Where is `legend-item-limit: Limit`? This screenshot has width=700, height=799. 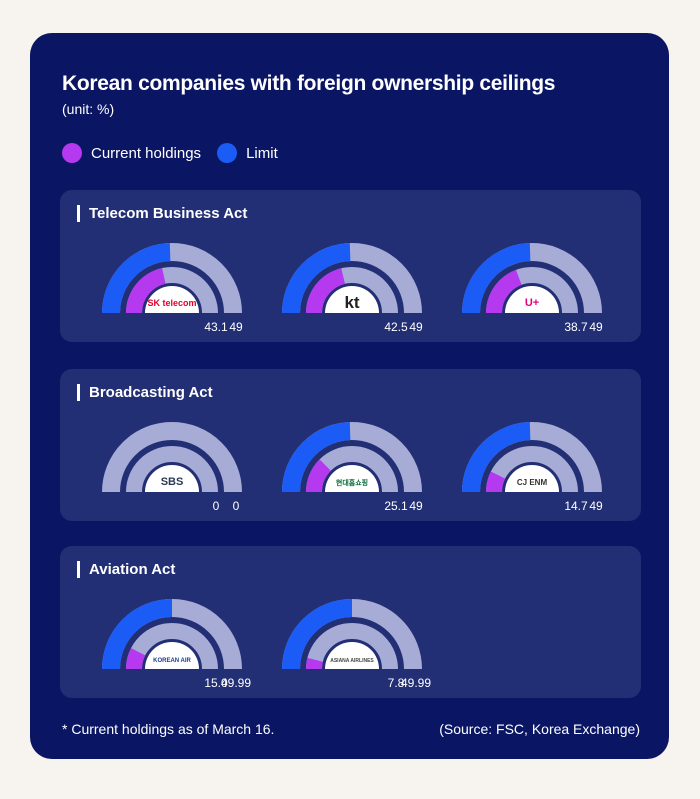 legend-item-limit: Limit is located at coordinates (247, 153).